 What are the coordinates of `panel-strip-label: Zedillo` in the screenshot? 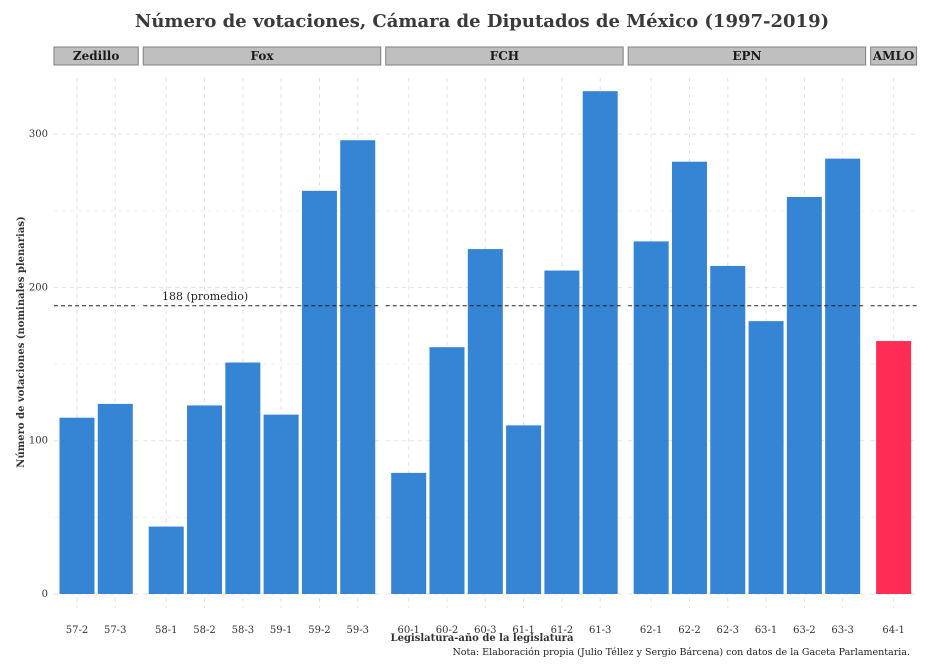 It's located at (96, 56).